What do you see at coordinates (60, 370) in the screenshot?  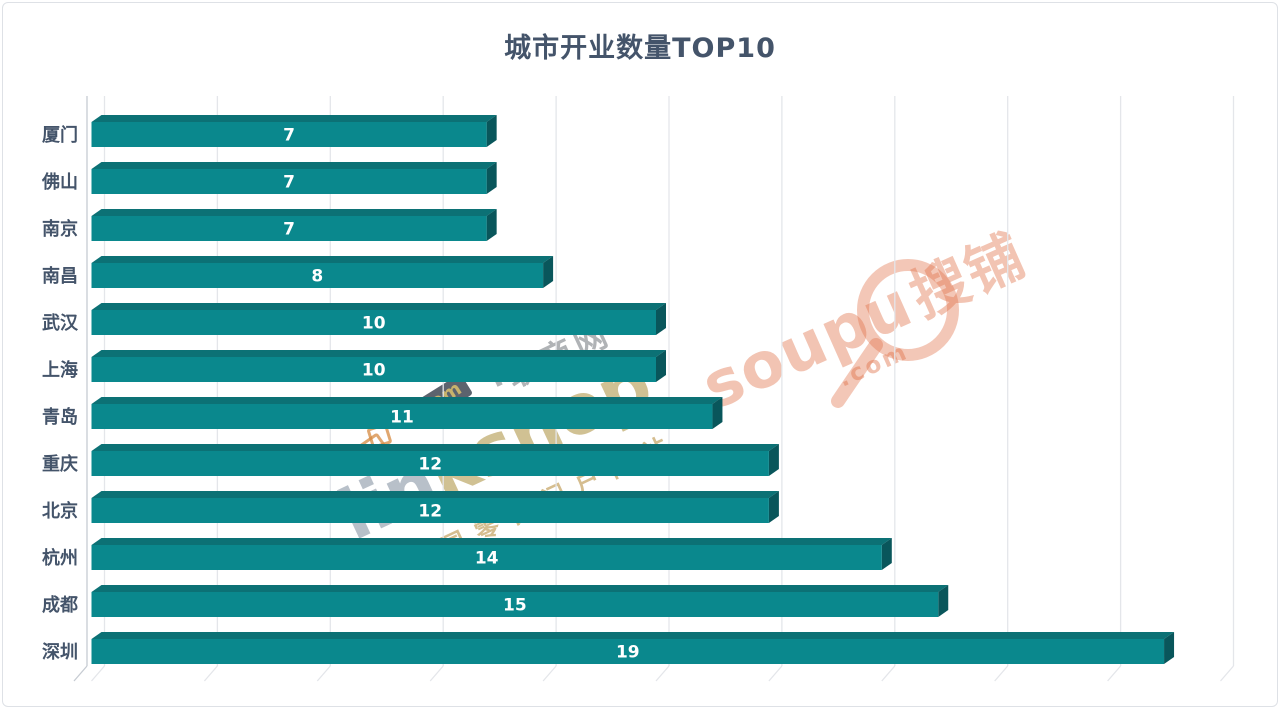 I see `category-label: 上海` at bounding box center [60, 370].